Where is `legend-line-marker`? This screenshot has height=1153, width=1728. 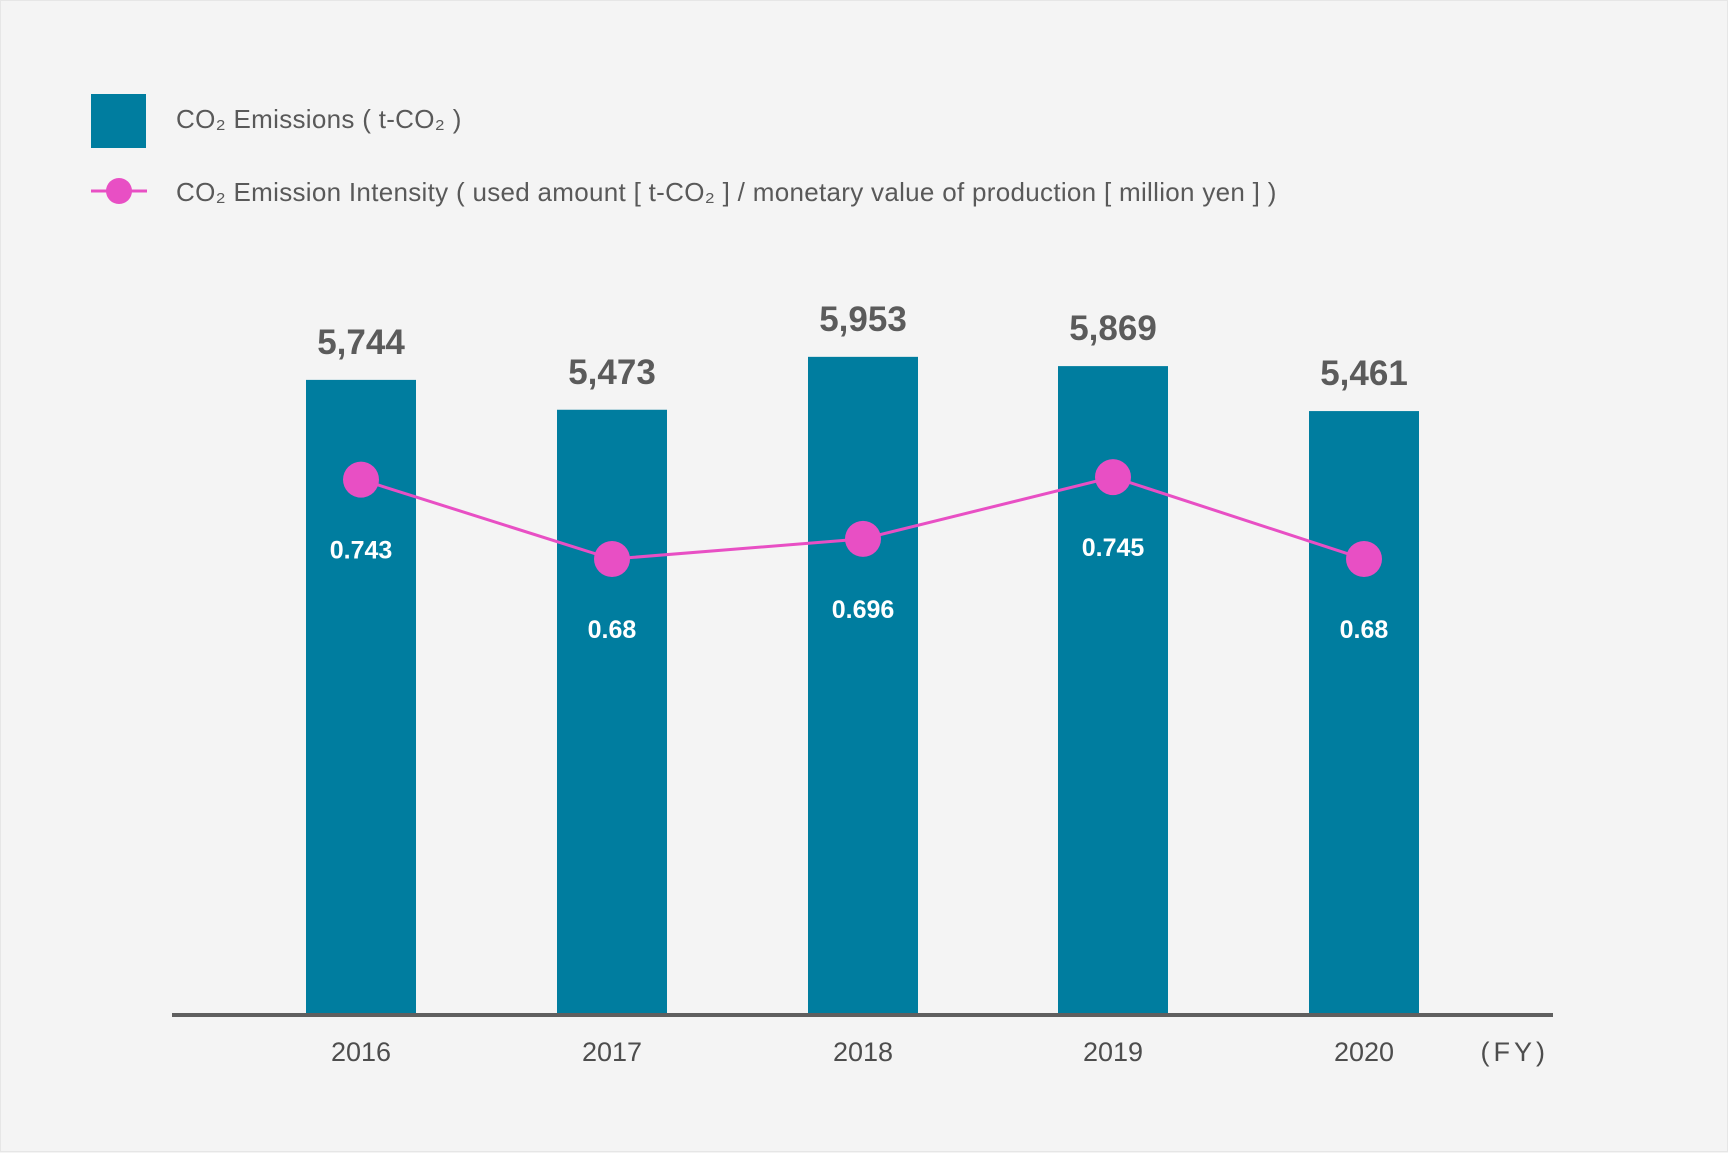
legend-line-marker is located at coordinates (119, 191).